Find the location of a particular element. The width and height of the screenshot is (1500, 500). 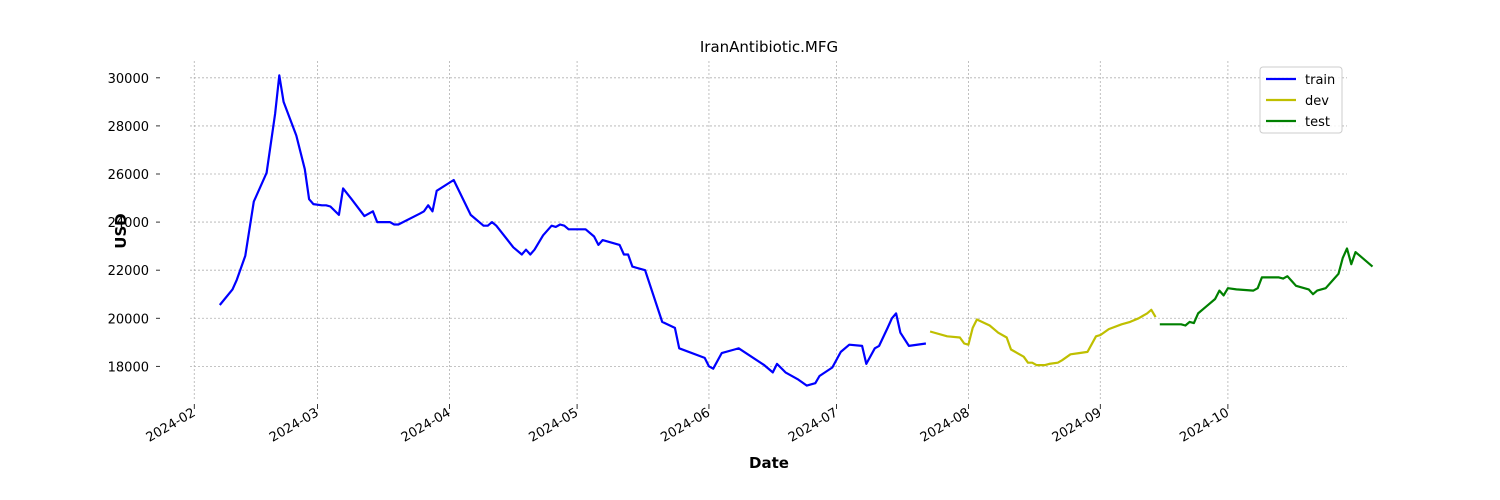

y-tick-label: 20000 is located at coordinates (128, 319).